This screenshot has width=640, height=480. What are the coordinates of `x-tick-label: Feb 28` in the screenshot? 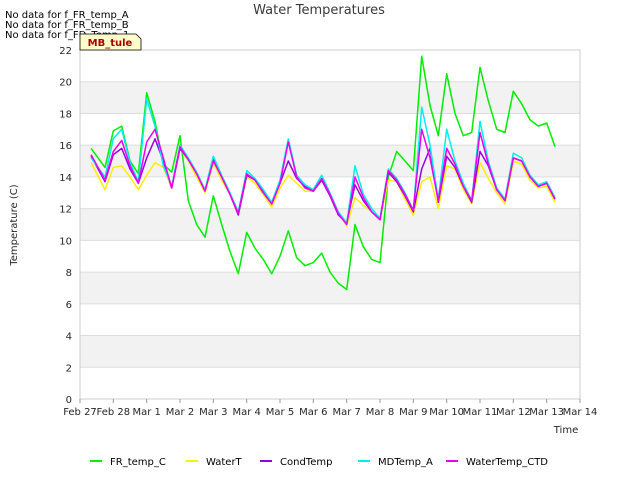 It's located at (114, 412).